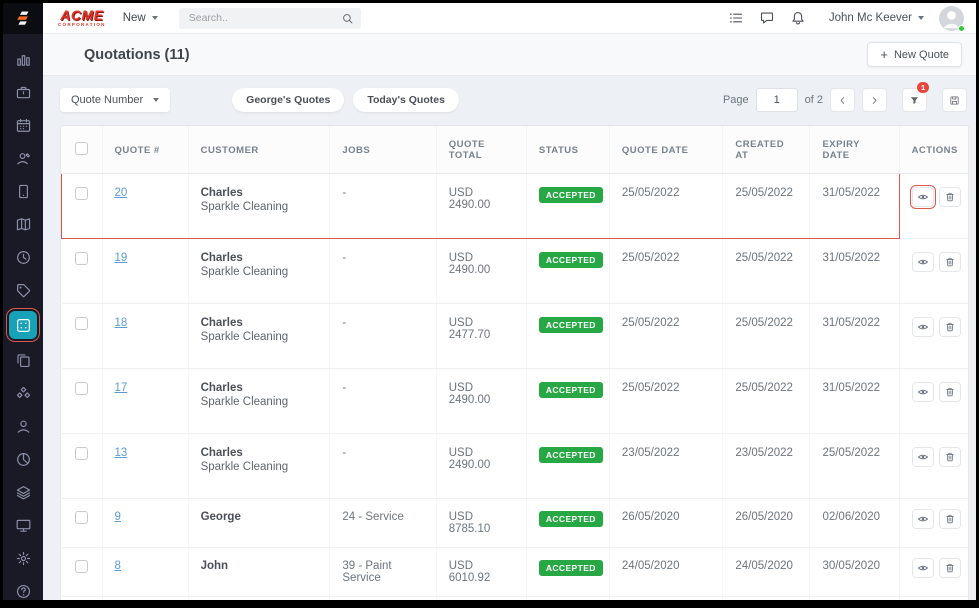 This screenshot has width=979, height=608. Describe the element at coordinates (115, 100) in the screenshot. I see `quote-number-dropdown: Quote Number` at that location.